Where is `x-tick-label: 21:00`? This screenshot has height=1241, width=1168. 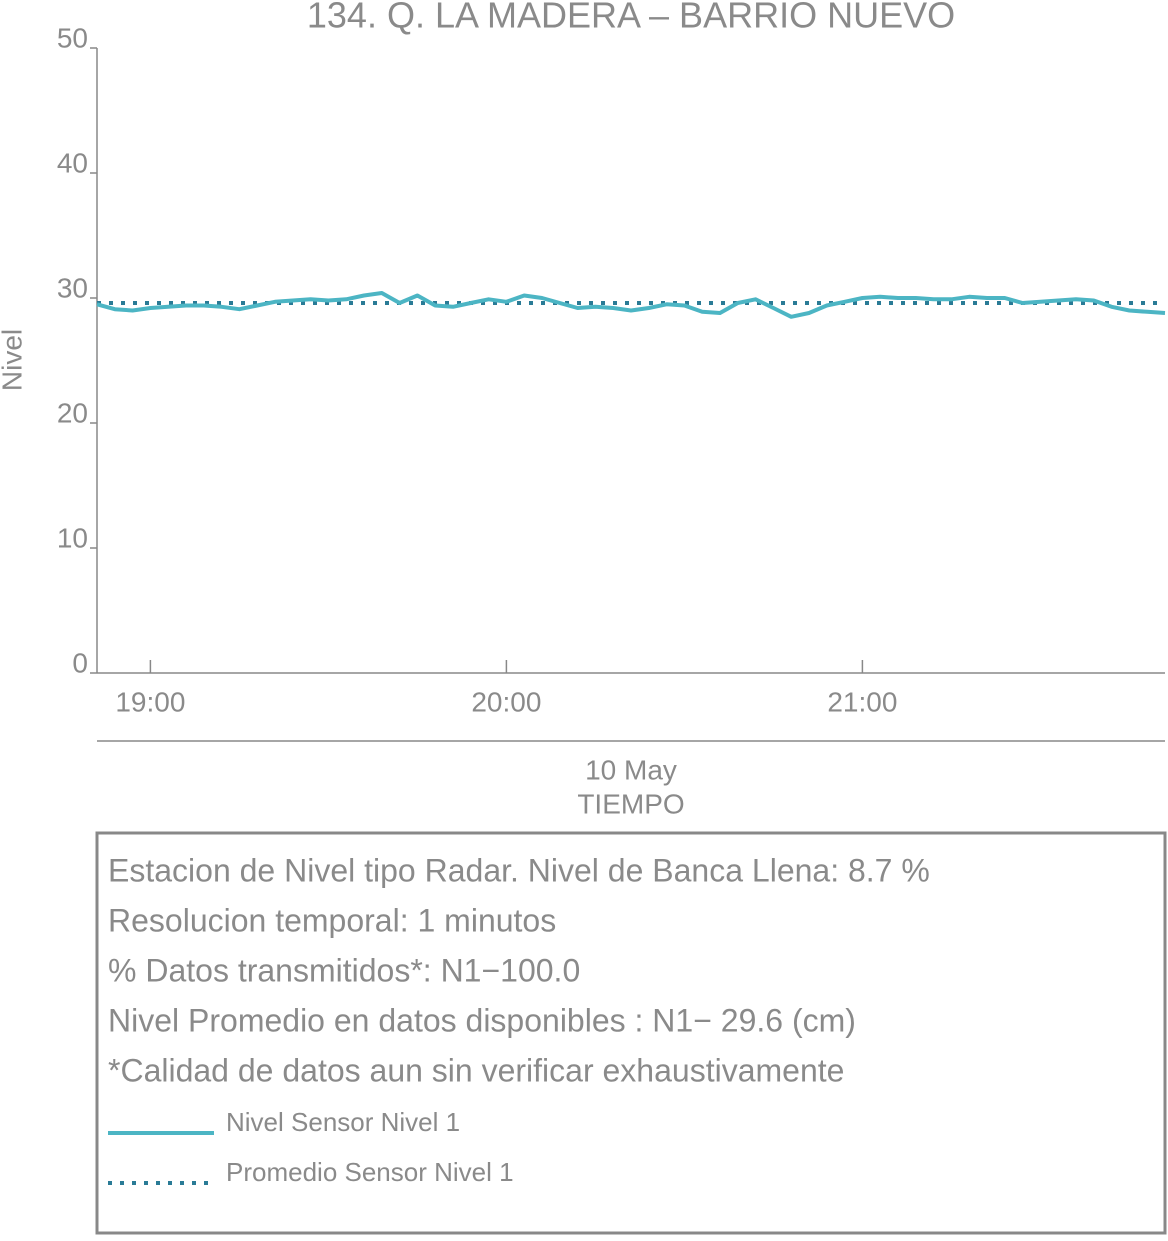 x-tick-label: 21:00 is located at coordinates (862, 701).